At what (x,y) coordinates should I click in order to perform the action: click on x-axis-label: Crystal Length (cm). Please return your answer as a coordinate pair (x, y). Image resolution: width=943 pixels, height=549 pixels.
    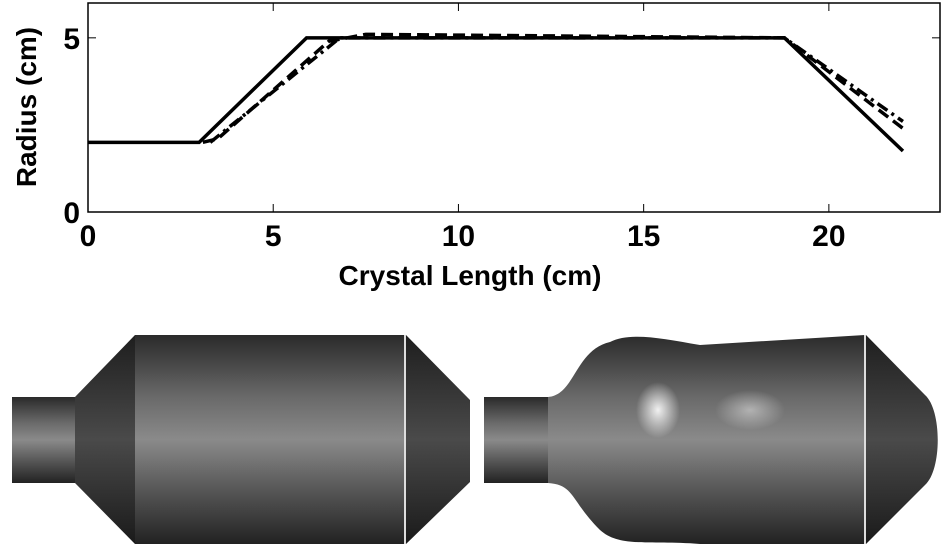
    Looking at the image, I should click on (470, 275).